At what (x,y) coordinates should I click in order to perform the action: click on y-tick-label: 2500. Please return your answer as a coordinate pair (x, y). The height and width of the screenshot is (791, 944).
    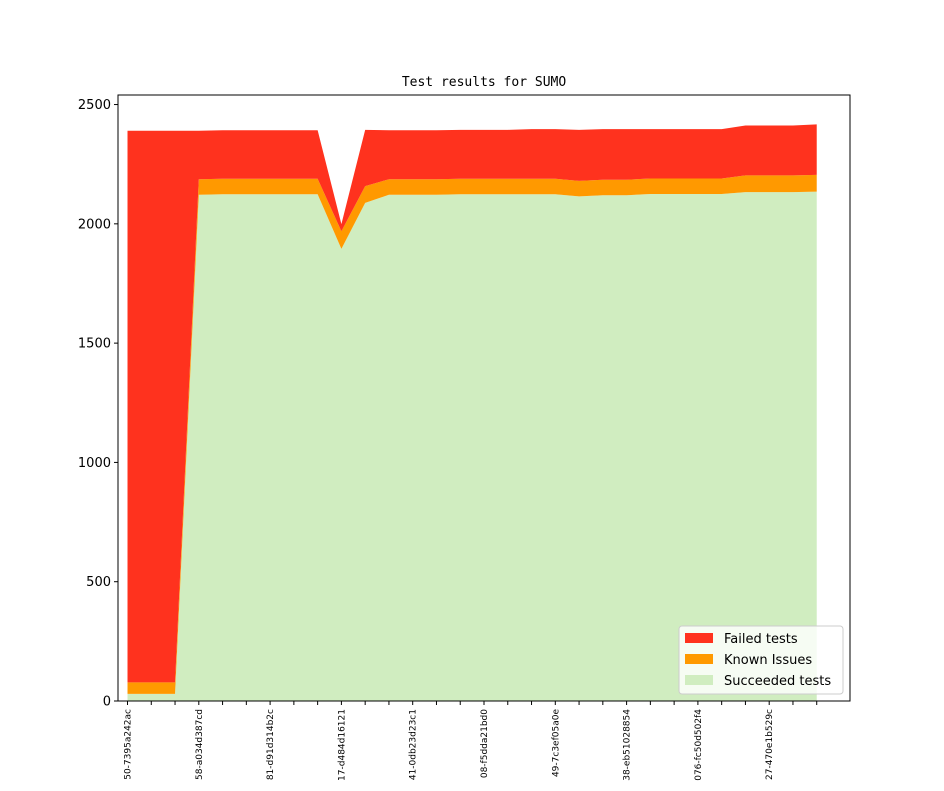
    Looking at the image, I should click on (94, 105).